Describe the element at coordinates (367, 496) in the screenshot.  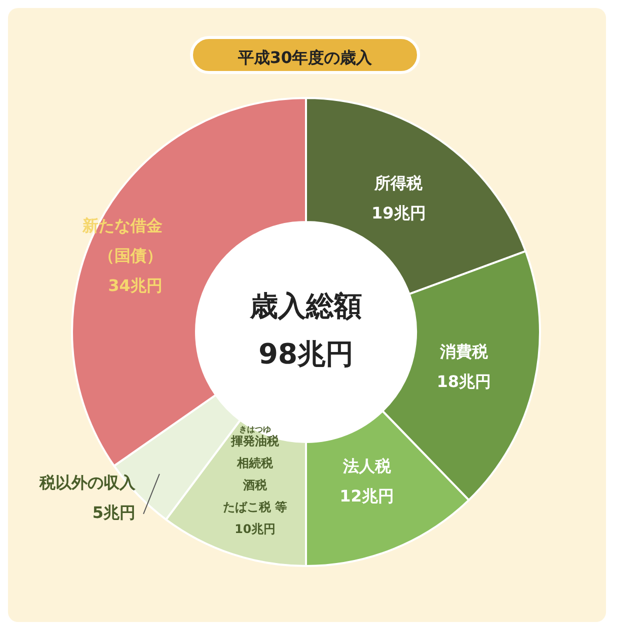
I see `data-label: 12兆円` at that location.